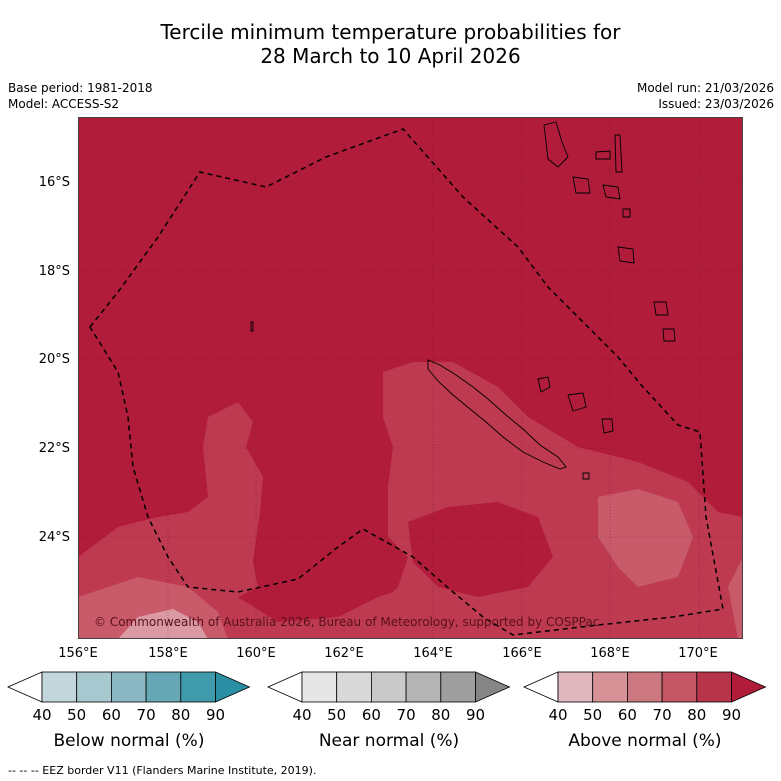 The width and height of the screenshot is (781, 781). I want to click on colorbar-near-max-triangle, so click(493, 687).